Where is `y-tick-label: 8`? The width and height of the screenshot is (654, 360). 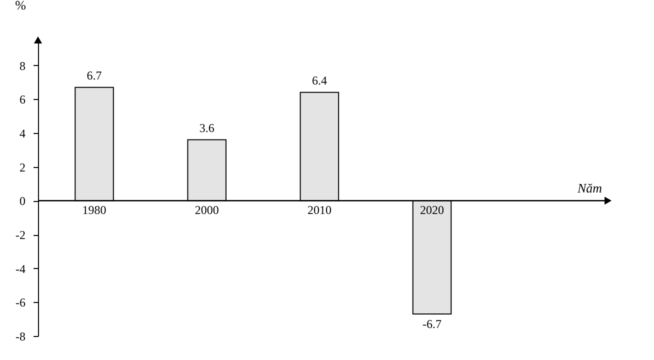 y-tick-label: 8 is located at coordinates (23, 65).